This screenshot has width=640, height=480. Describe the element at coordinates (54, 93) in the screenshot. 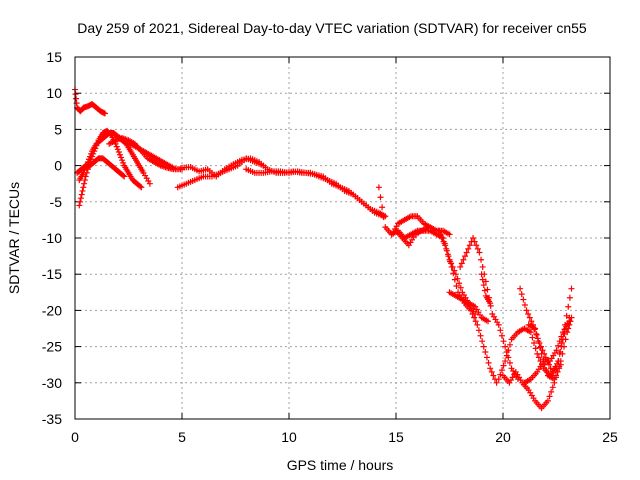

I see `y-tick-label: 10` at that location.